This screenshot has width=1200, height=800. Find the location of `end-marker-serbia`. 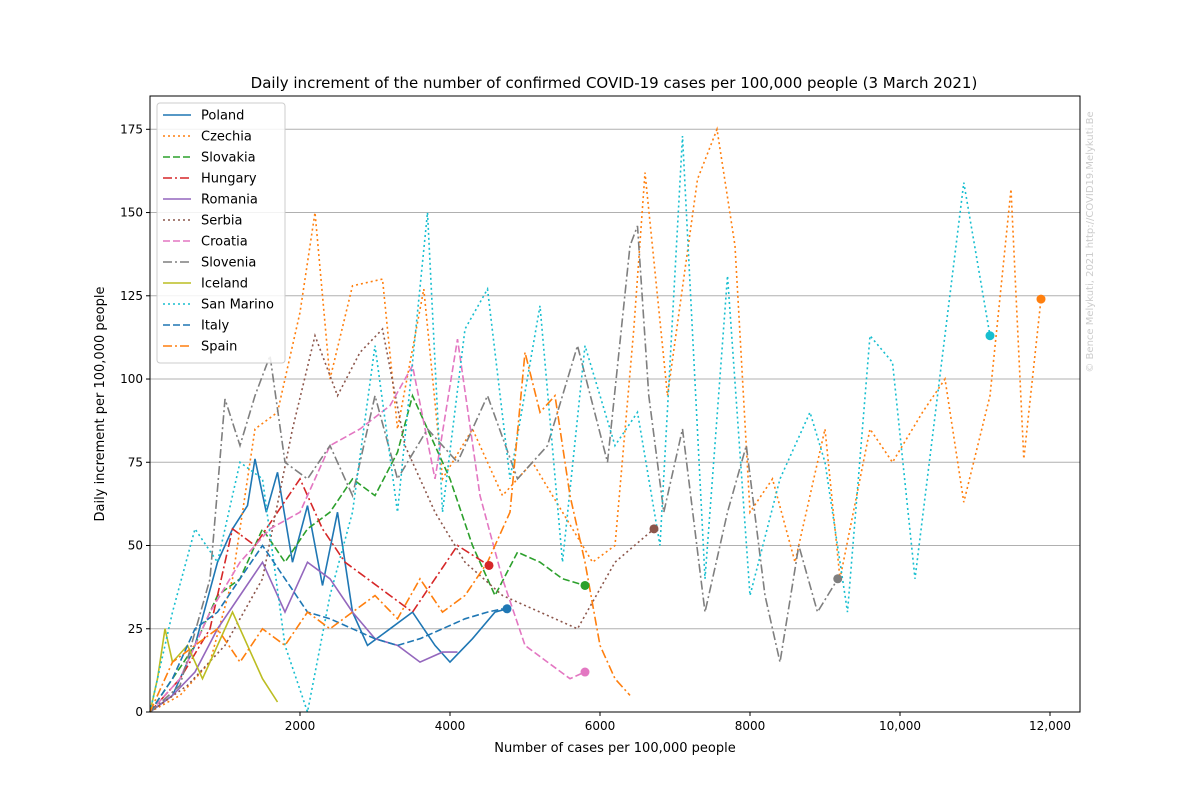

end-marker-serbia is located at coordinates (654, 529).